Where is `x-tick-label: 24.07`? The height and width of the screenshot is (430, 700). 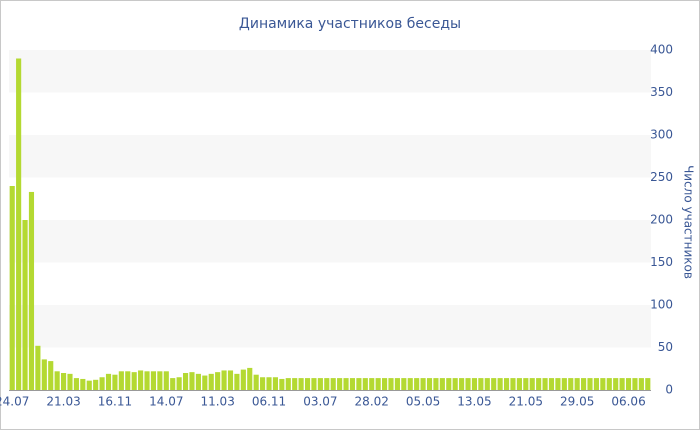 x-tick-label: 24.07 is located at coordinates (14, 402).